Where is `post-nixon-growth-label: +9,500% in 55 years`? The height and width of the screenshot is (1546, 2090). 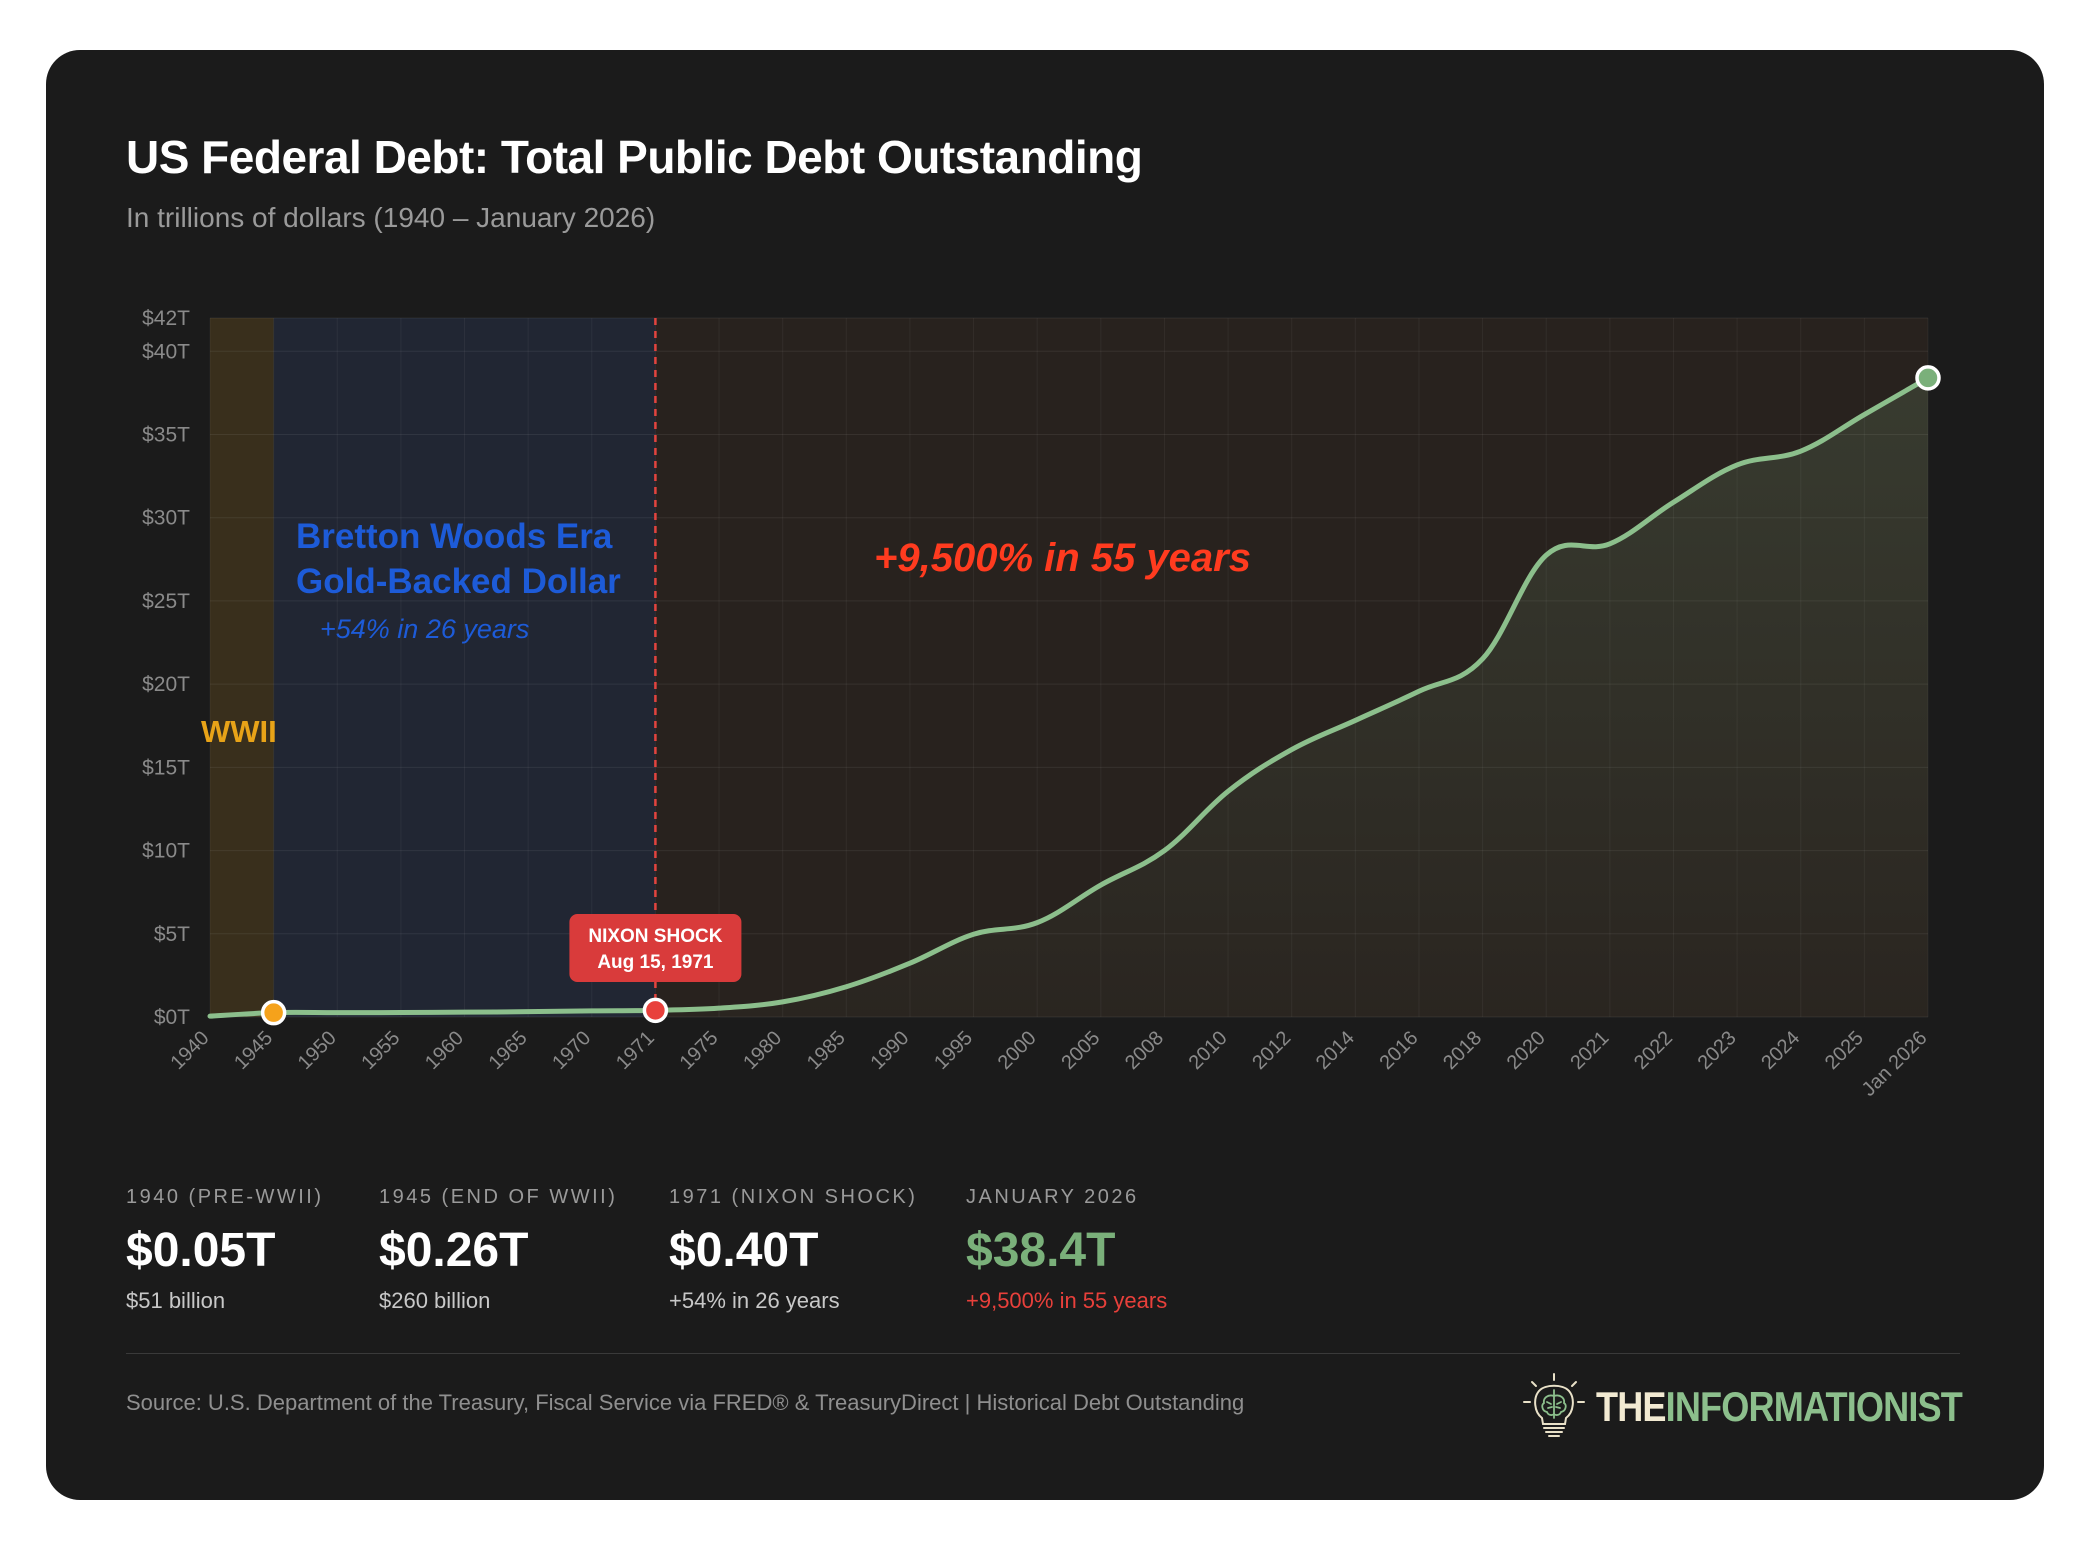 post-nixon-growth-label: +9,500% in 55 years is located at coordinates (1062, 558).